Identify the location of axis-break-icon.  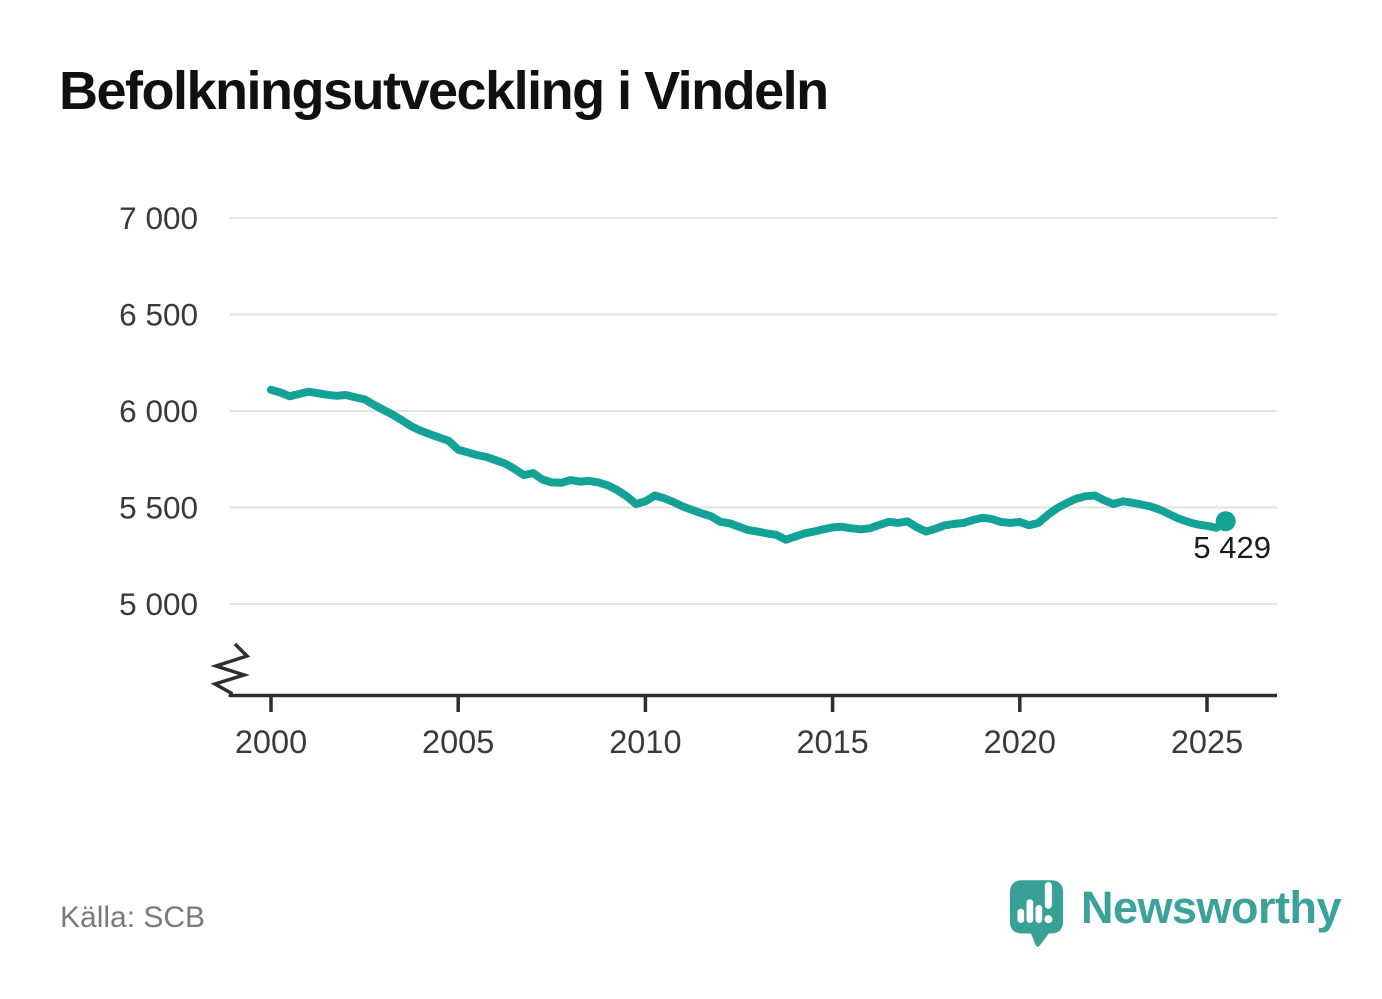
(230, 670).